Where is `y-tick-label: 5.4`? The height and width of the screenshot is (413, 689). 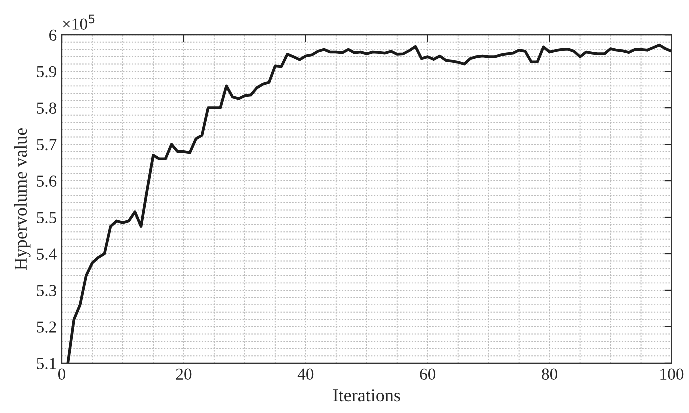 y-tick-label: 5.4 is located at coordinates (47, 254).